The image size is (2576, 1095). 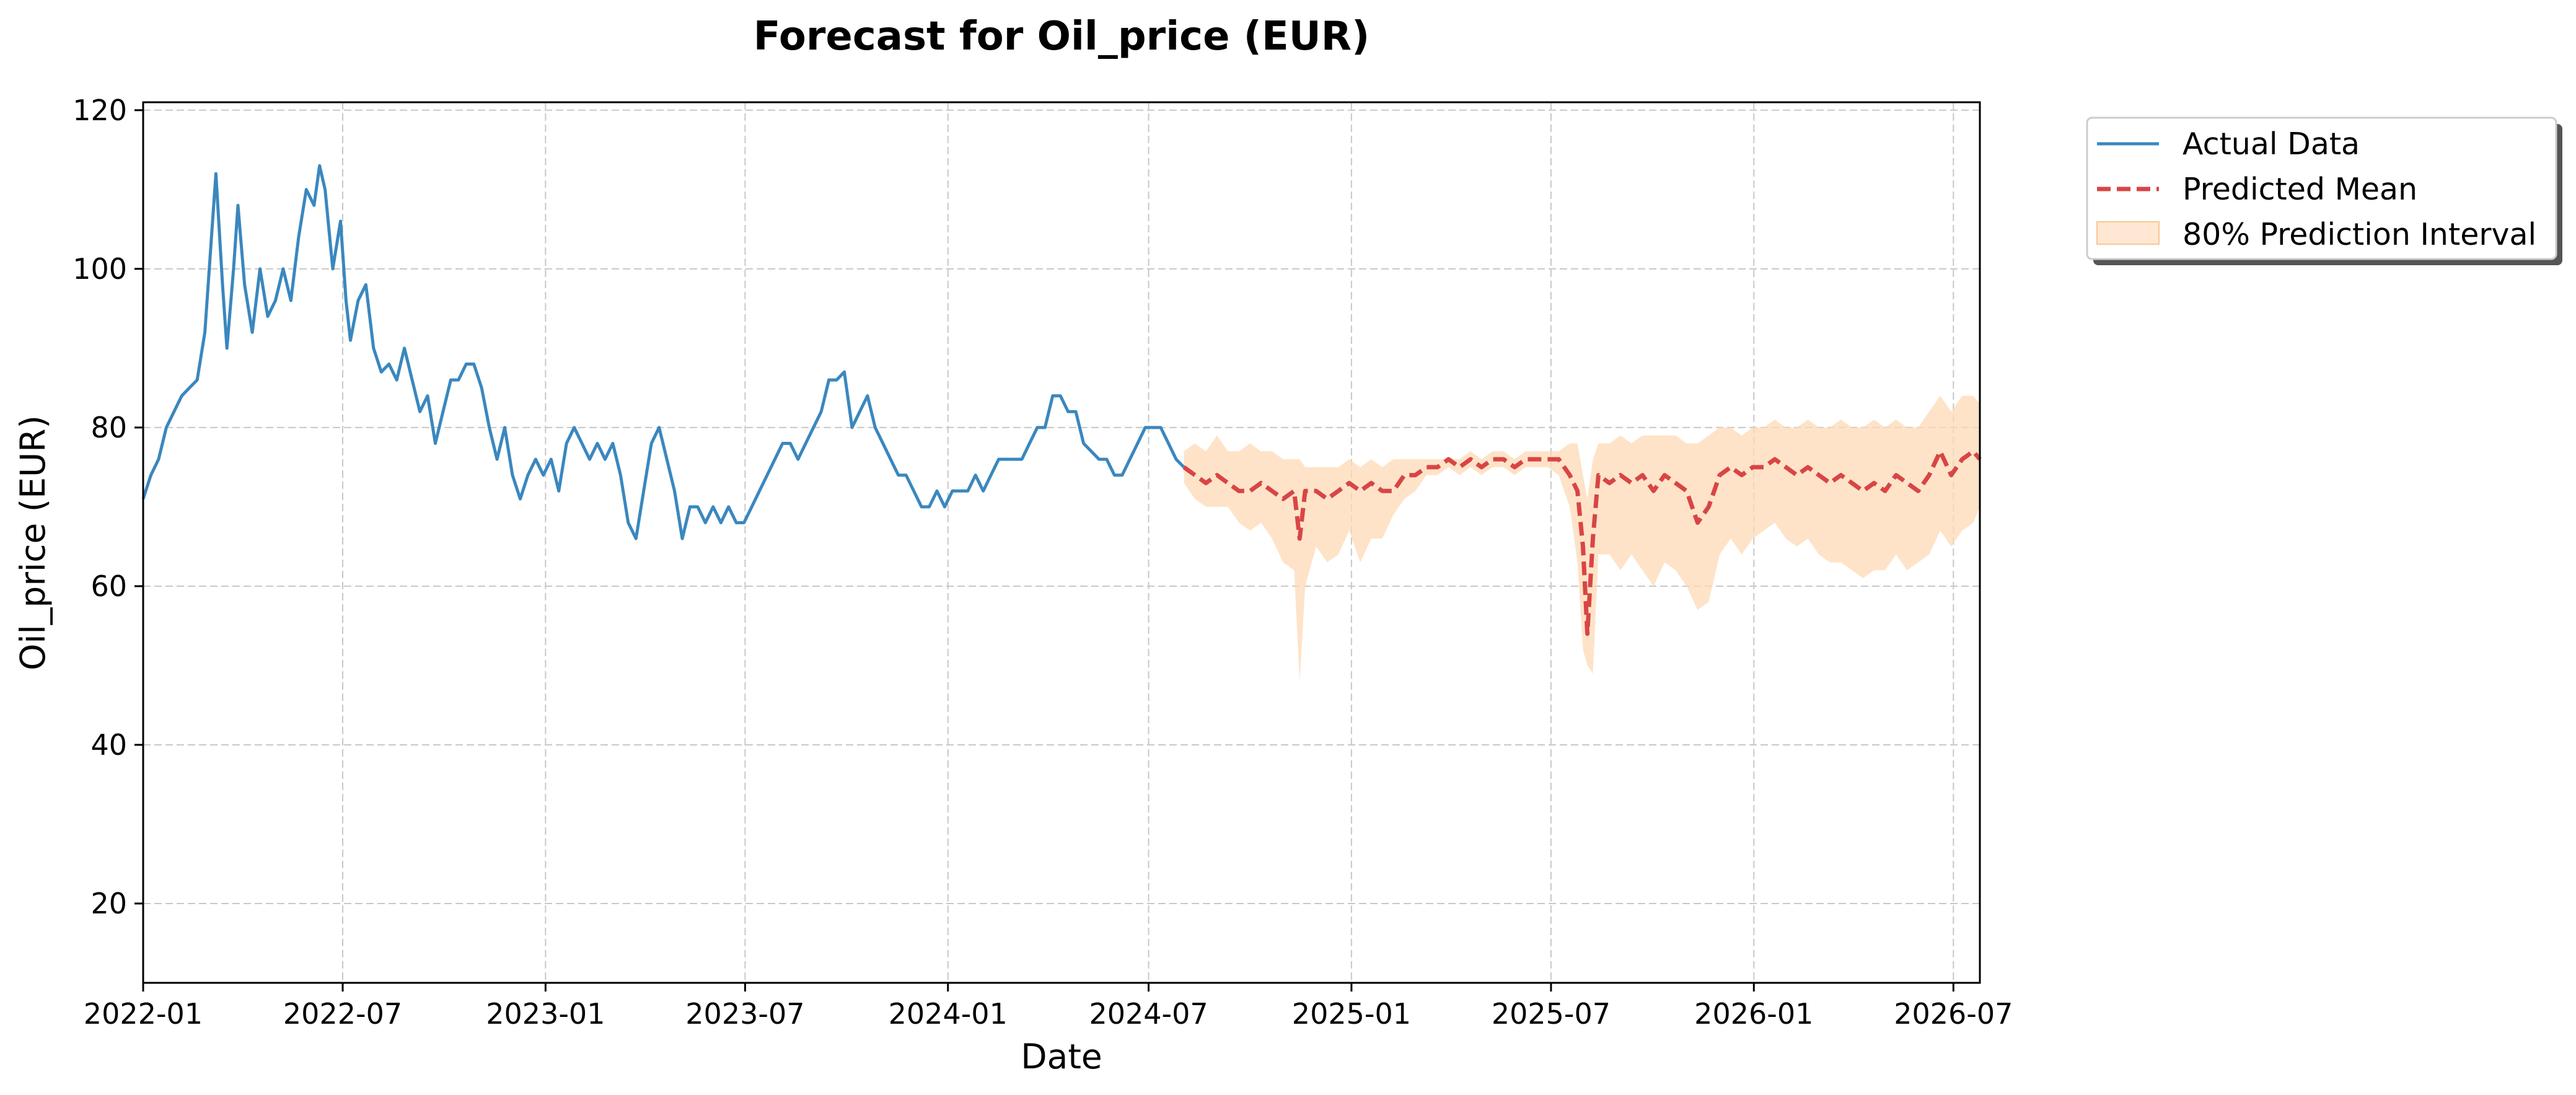 What do you see at coordinates (1062, 36) in the screenshot?
I see `chart-title: Forecast for Oil_price (EUR)` at bounding box center [1062, 36].